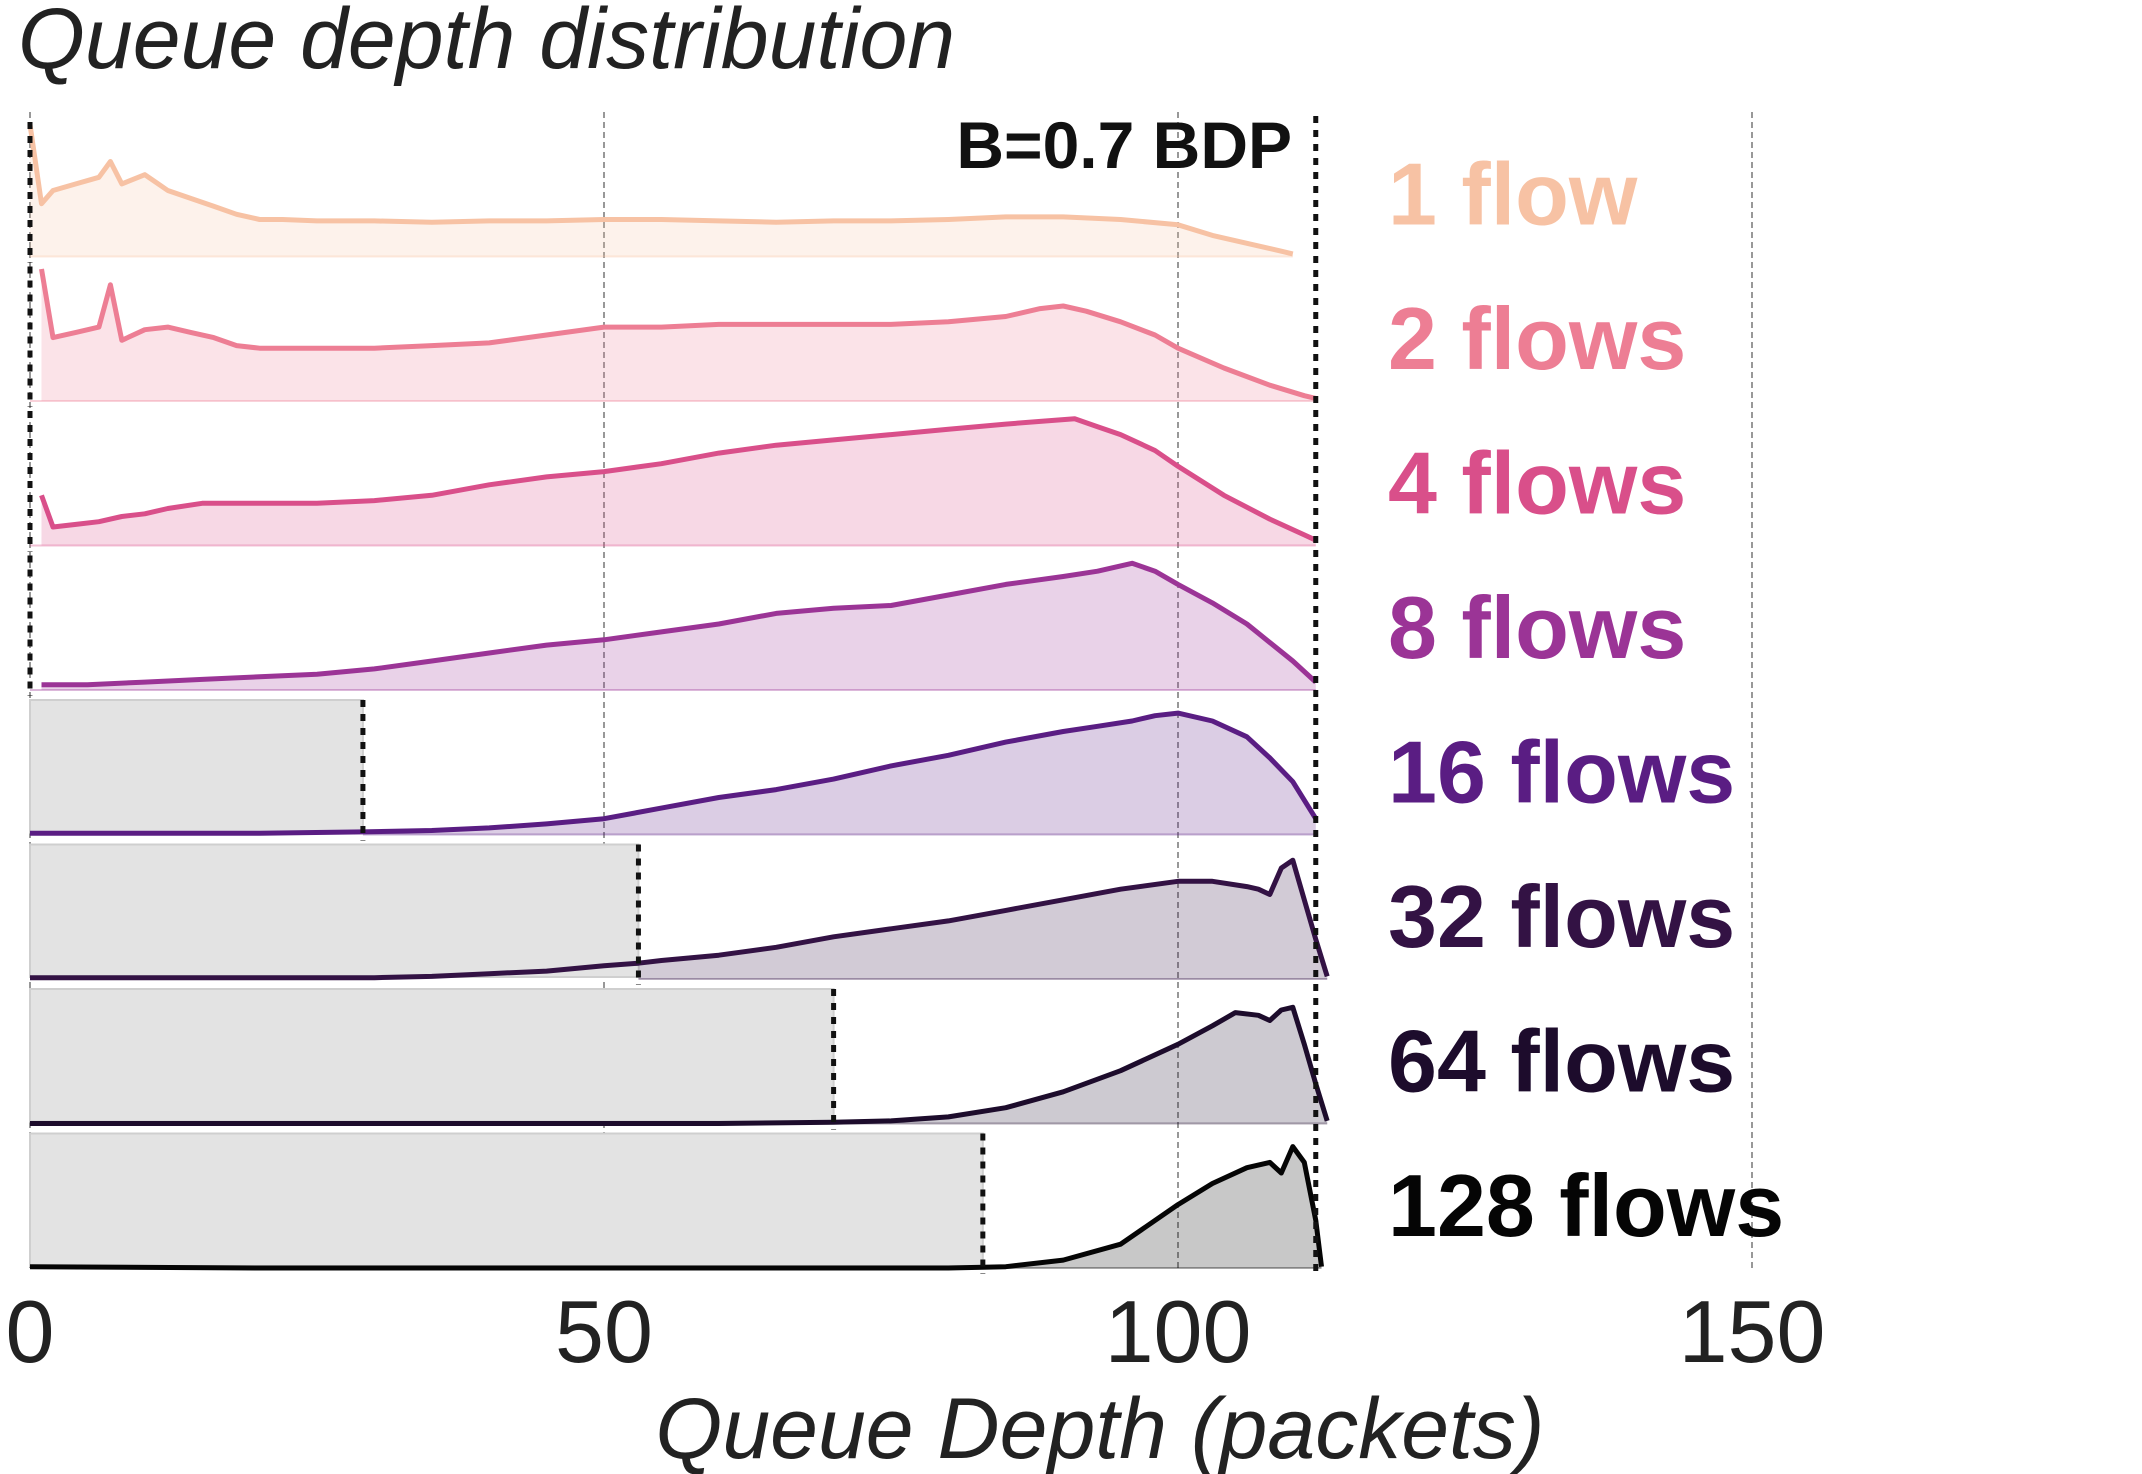 This screenshot has width=2142, height=1474. Describe the element at coordinates (1561, 772) in the screenshot. I see `series-label: 16 flows` at that location.